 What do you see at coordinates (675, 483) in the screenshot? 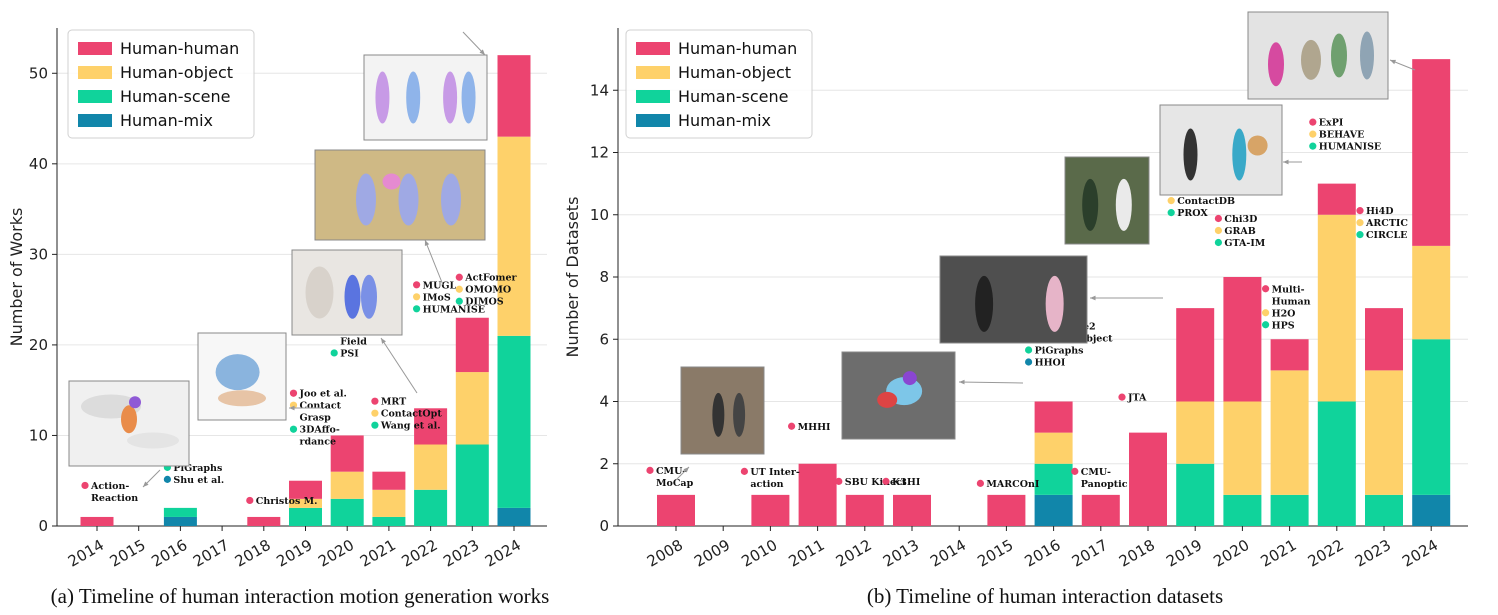
I see `annotation-text: MoCap` at bounding box center [675, 483].